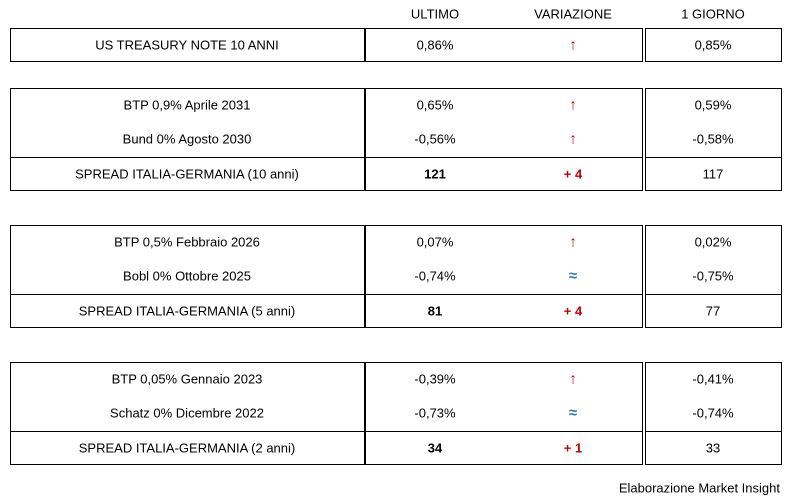 The image size is (794, 498). I want to click on variazione-value: + 1, so click(573, 448).